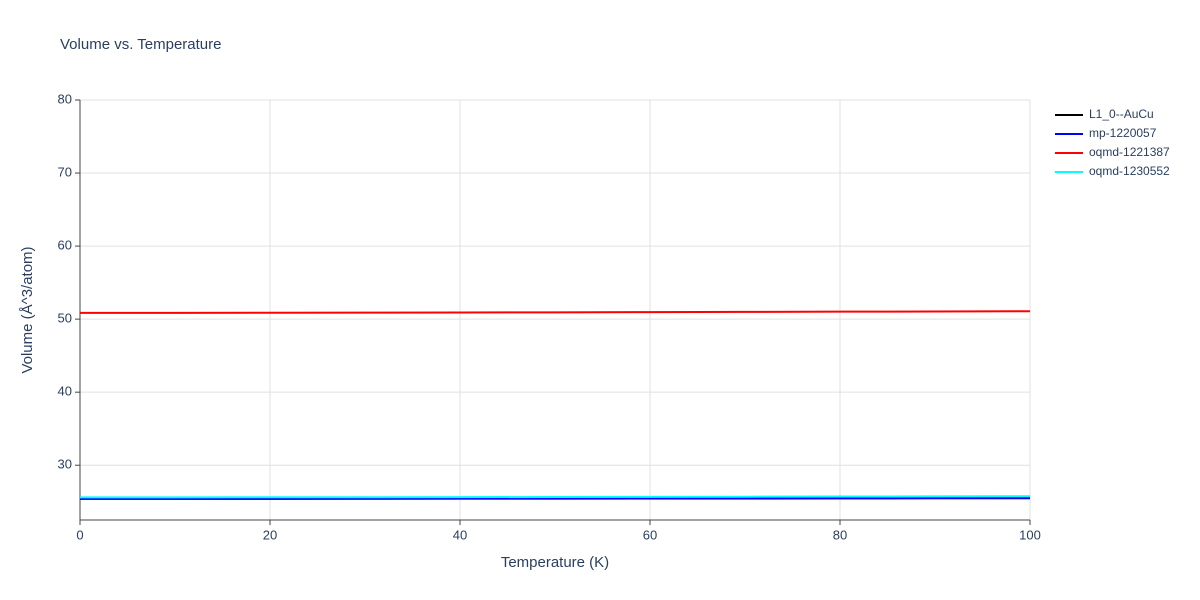 The height and width of the screenshot is (600, 1200). What do you see at coordinates (65, 318) in the screenshot?
I see `y-tick-label: 50` at bounding box center [65, 318].